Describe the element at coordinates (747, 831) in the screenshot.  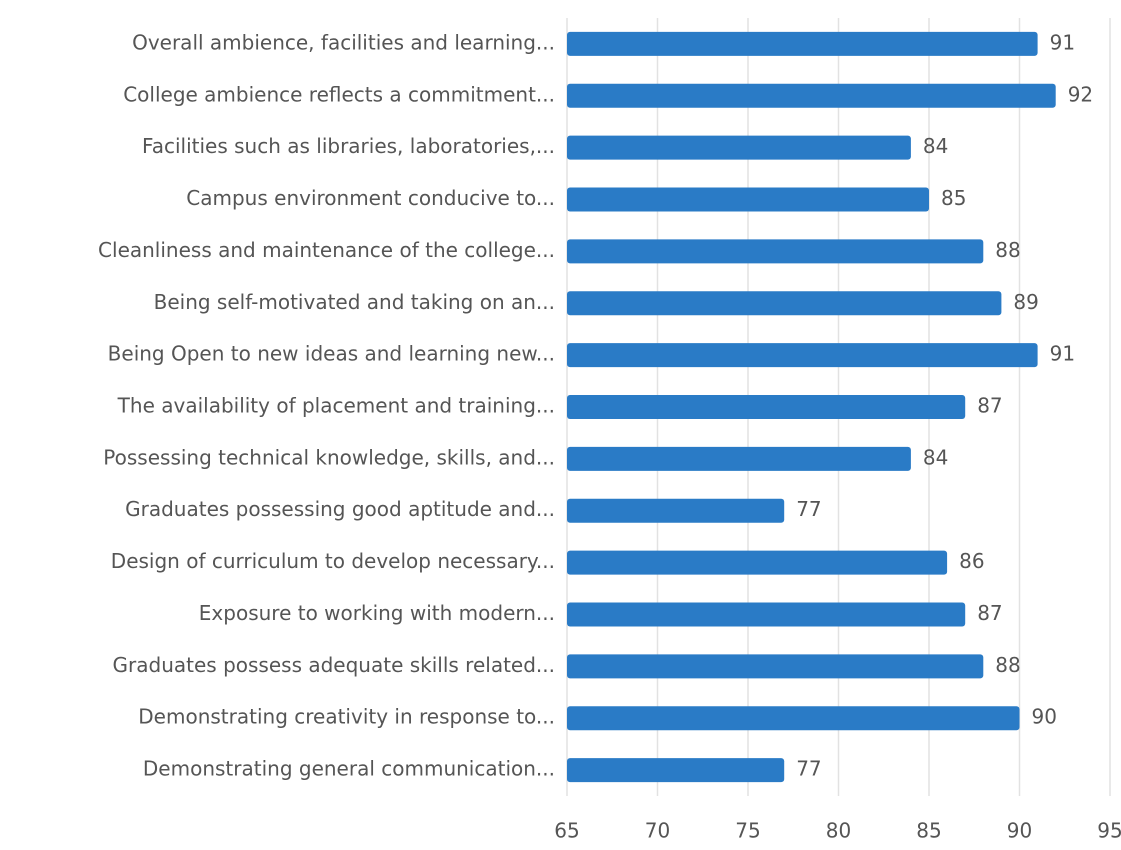
I see `x-tick-label: 75` at that location.